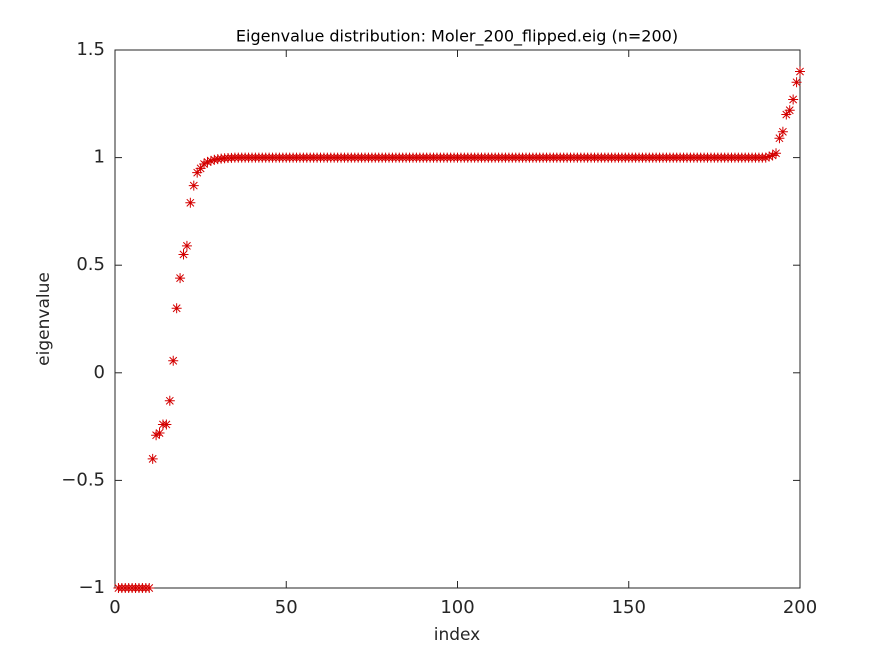  I want to click on y-tick-label: −0.5, so click(83, 479).